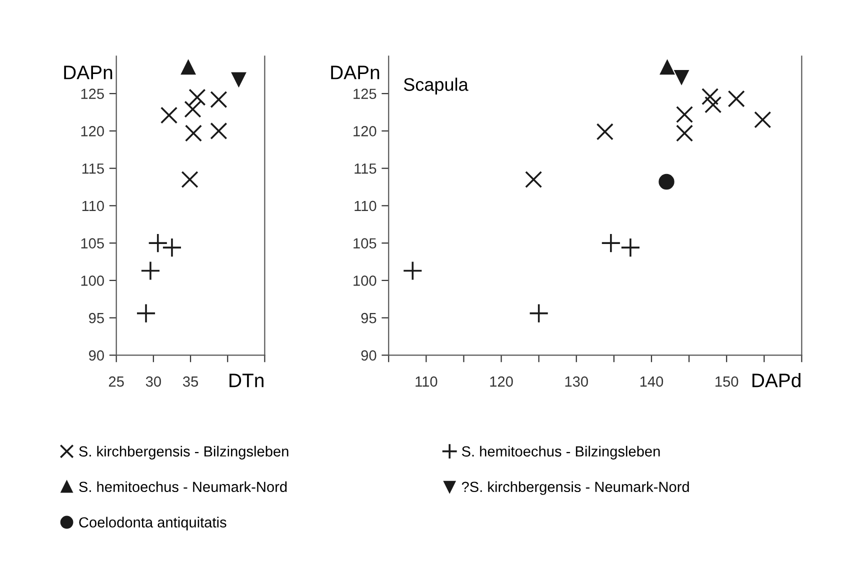 This screenshot has width=843, height=562. What do you see at coordinates (576, 381) in the screenshot?
I see `x-tick-label: 130` at bounding box center [576, 381].